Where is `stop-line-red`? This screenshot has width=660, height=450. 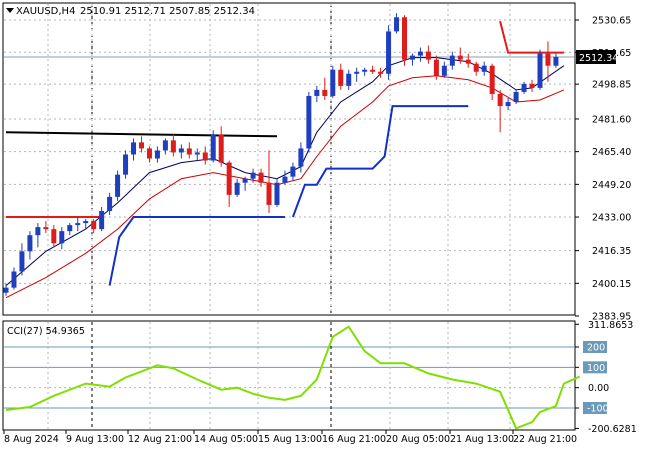 stop-line-red is located at coordinates (531, 37).